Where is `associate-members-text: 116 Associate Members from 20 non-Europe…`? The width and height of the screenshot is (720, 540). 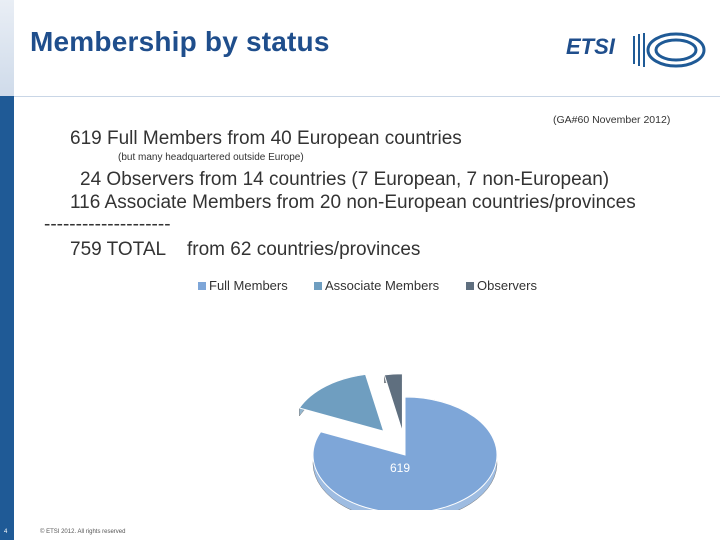
associate-members-text: 116 Associate Members from 20 non-Europe… is located at coordinates (353, 202).